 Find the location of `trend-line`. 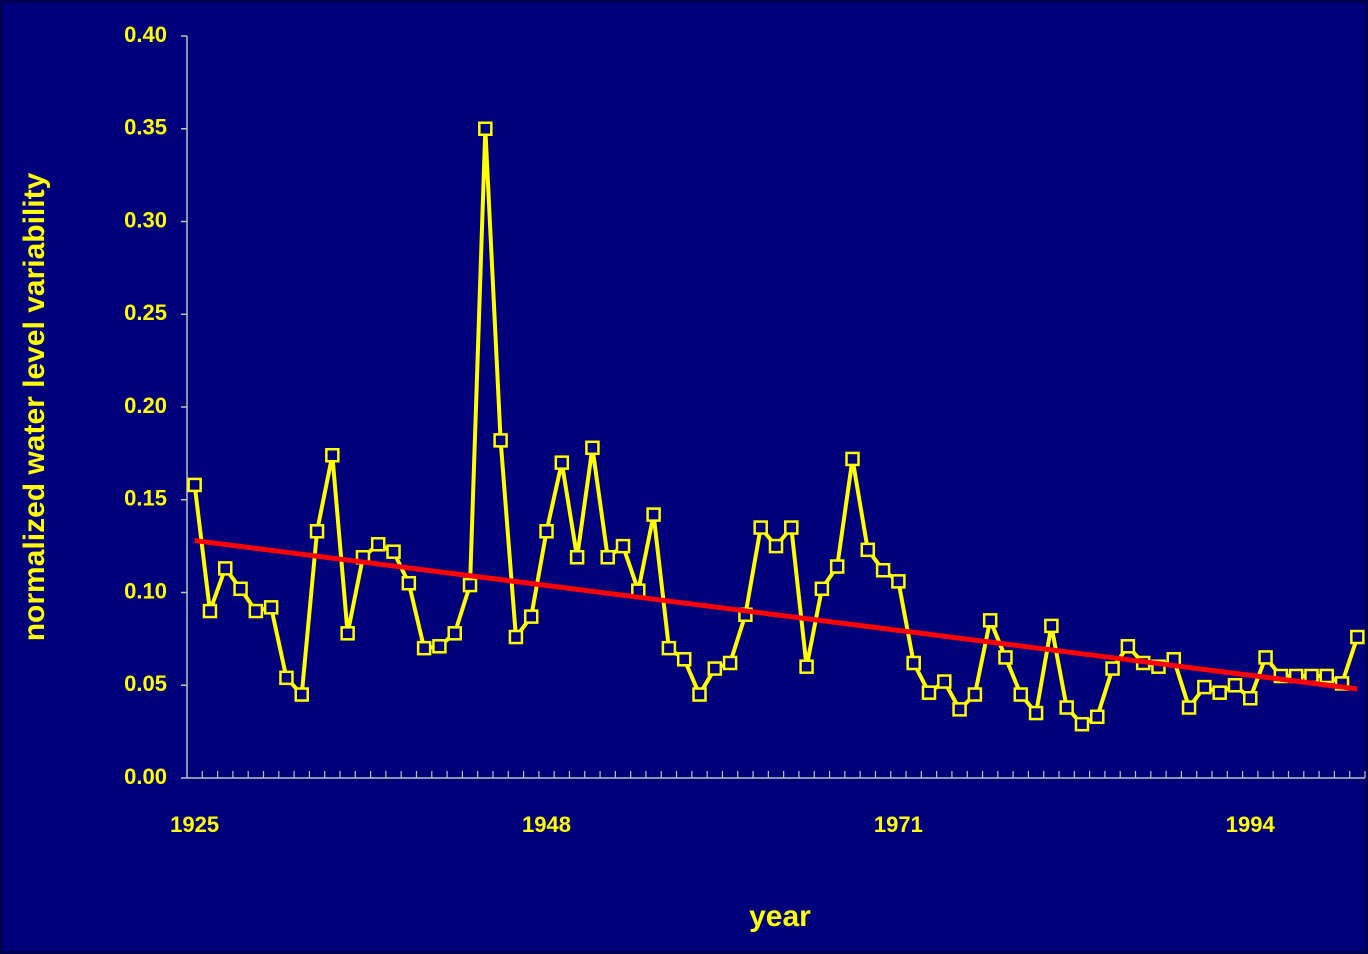

trend-line is located at coordinates (776, 615).